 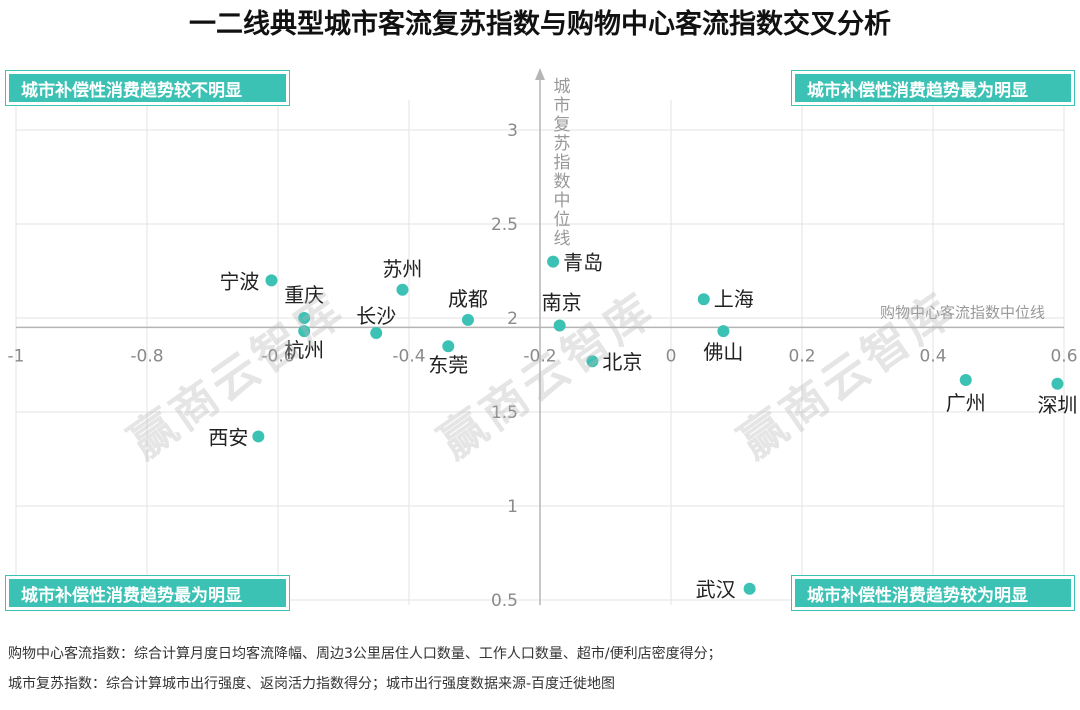 What do you see at coordinates (512, 131) in the screenshot?
I see `y-tick-label: 3` at bounding box center [512, 131].